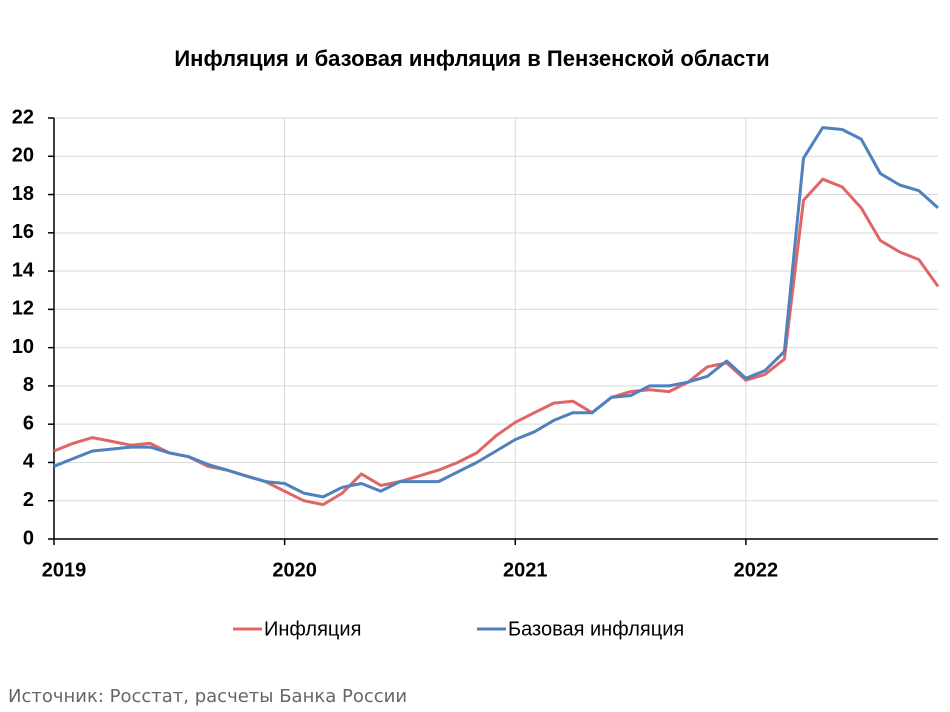 The image size is (950, 712). What do you see at coordinates (525, 570) in the screenshot?
I see `x-tick-label: 2021` at bounding box center [525, 570].